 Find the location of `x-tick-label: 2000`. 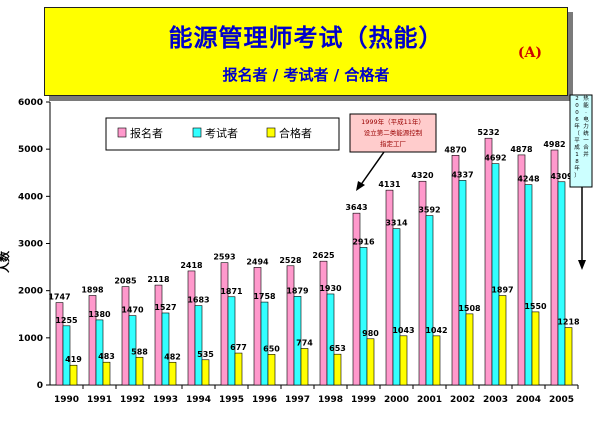

x-tick-label: 2000 is located at coordinates (396, 400).